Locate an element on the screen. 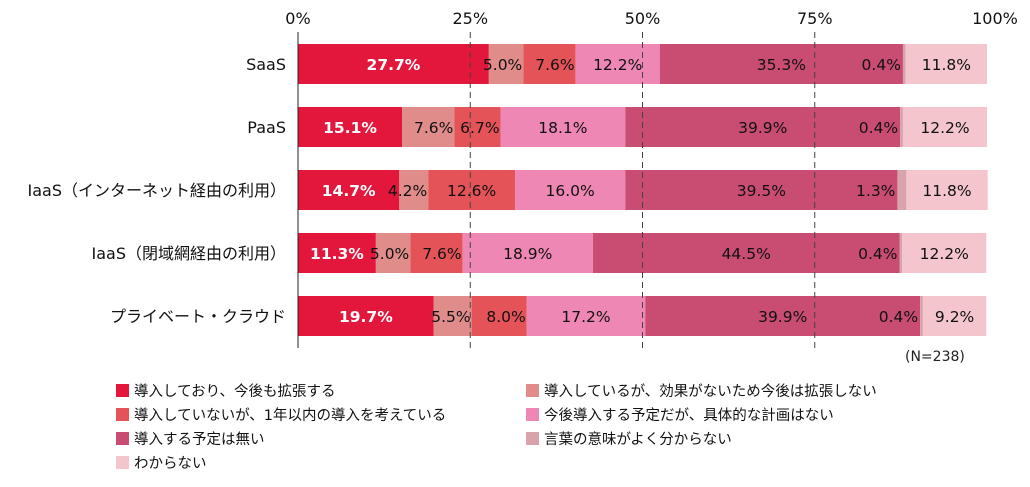 The width and height of the screenshot is (1030, 487). data-label: 27.7% is located at coordinates (394, 65).